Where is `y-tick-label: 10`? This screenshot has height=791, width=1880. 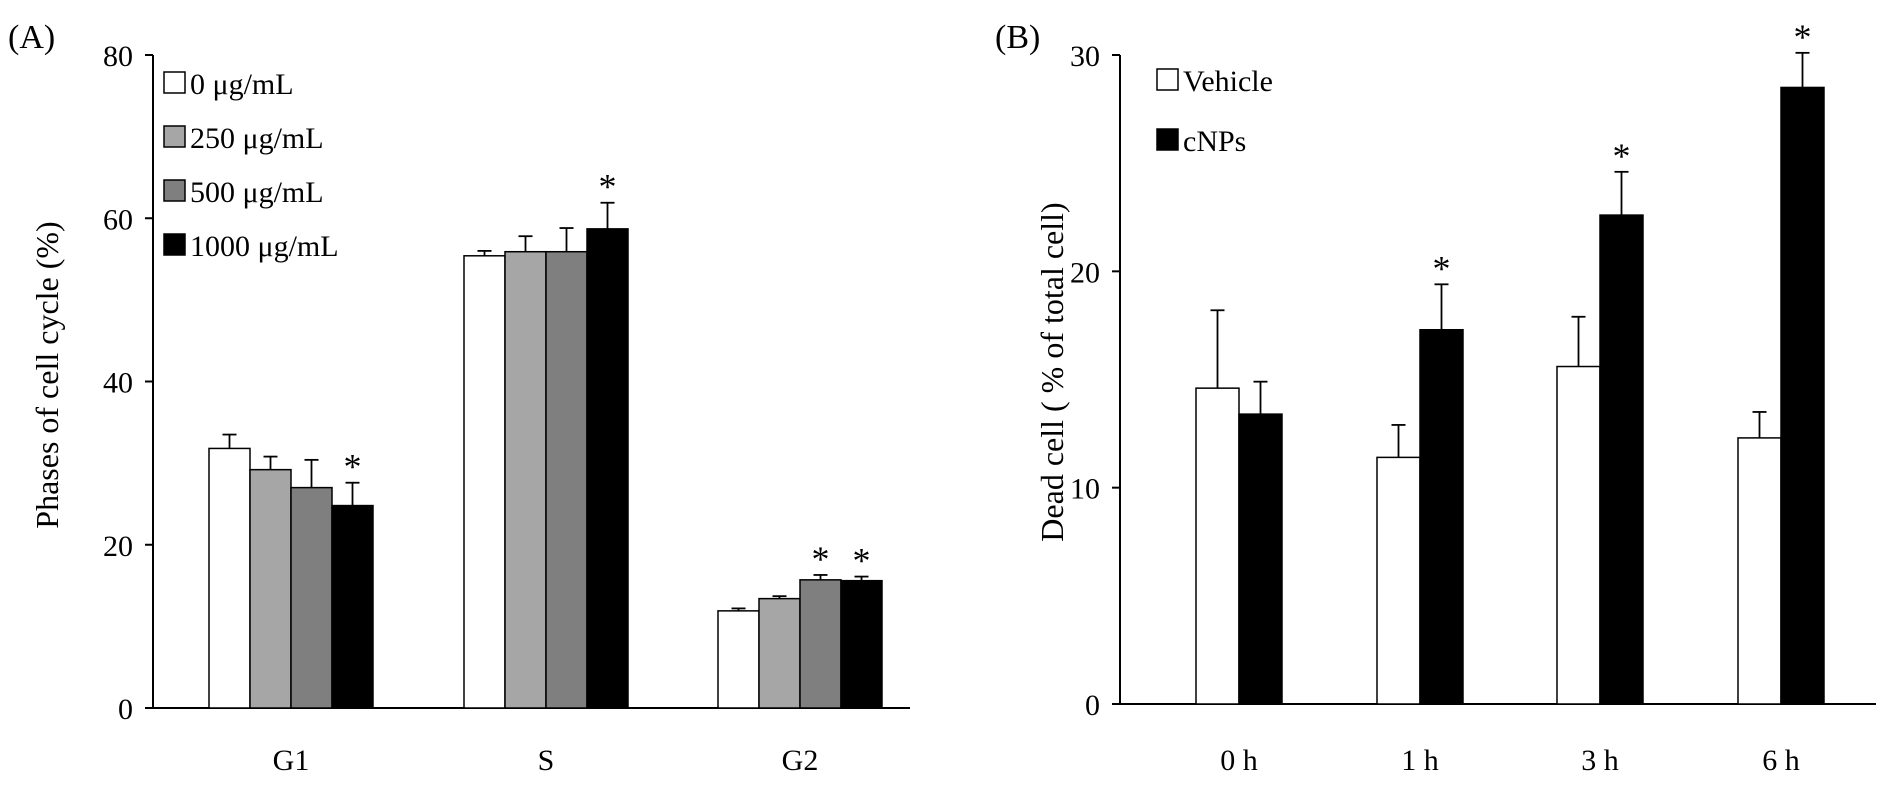 y-tick-label: 10 is located at coordinates (1085, 489).